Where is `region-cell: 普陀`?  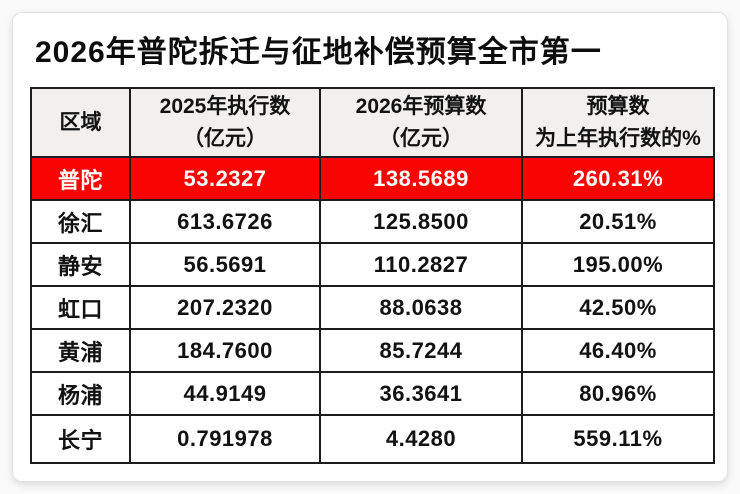
region-cell: 普陀 is located at coordinates (80, 178).